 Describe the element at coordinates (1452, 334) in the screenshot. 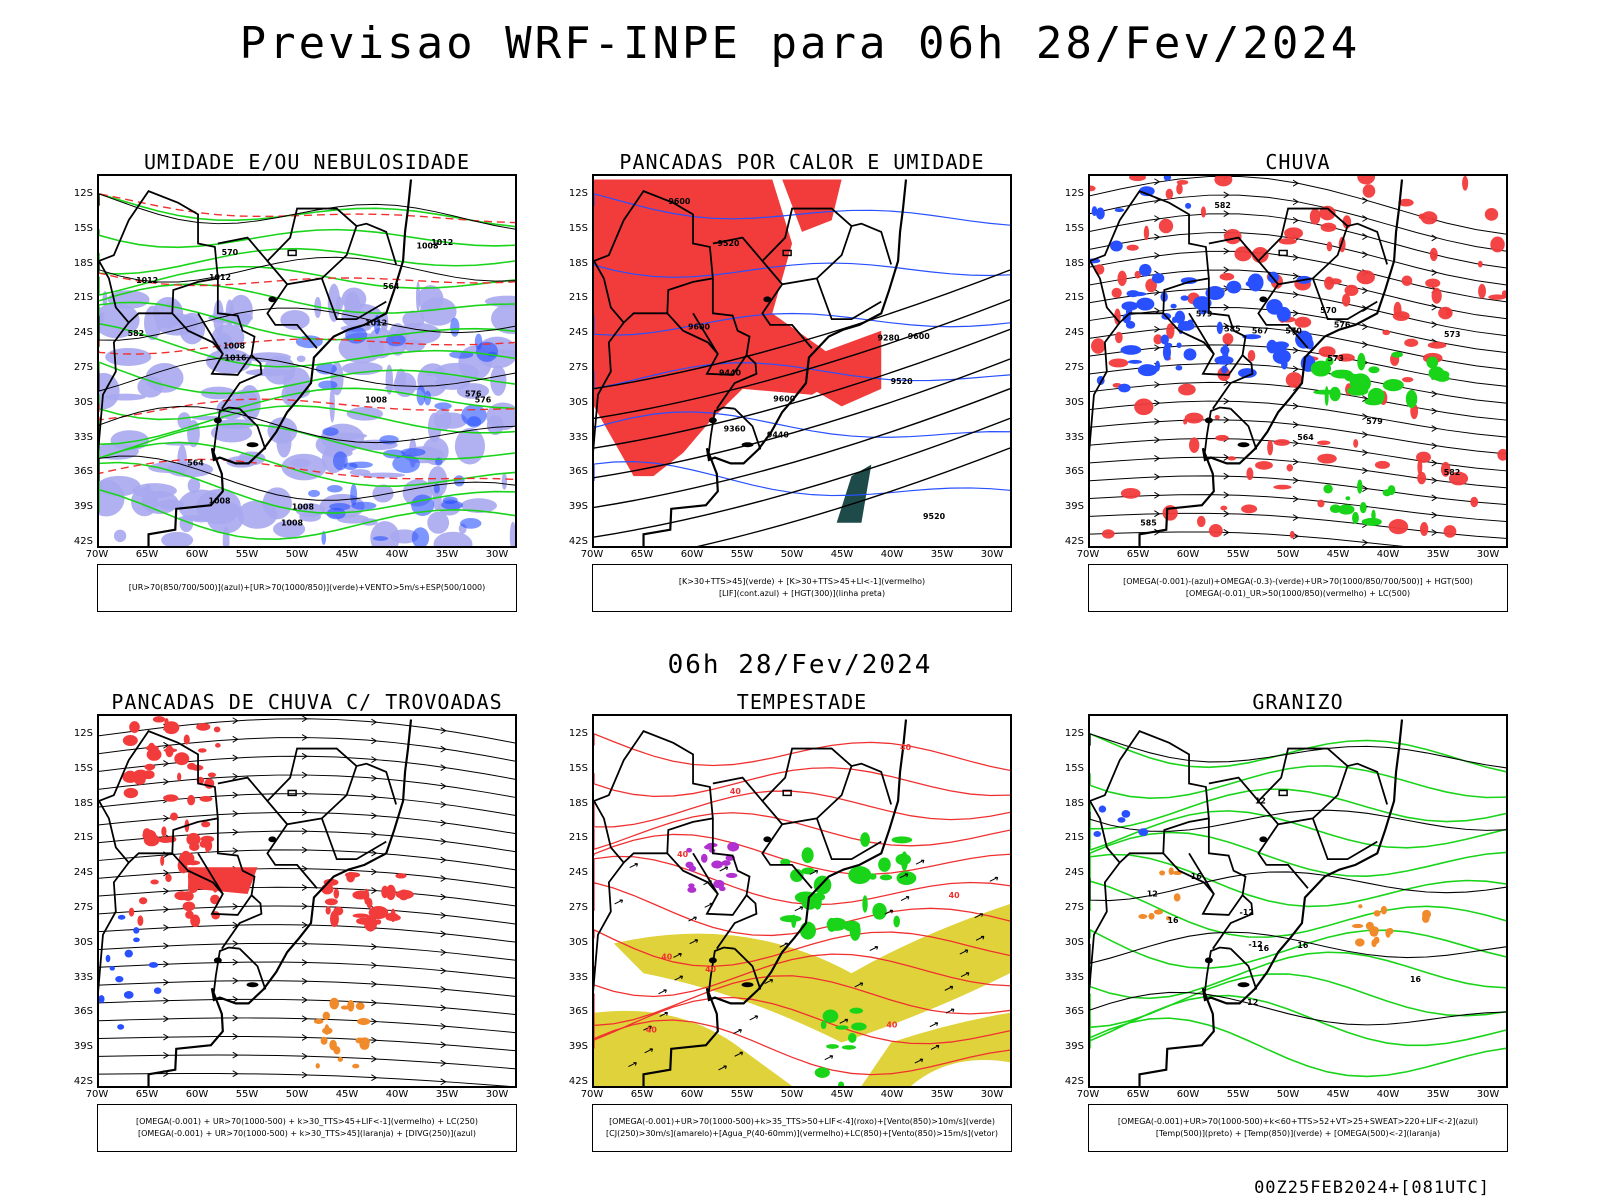

I see `contour-label: 573` at that location.